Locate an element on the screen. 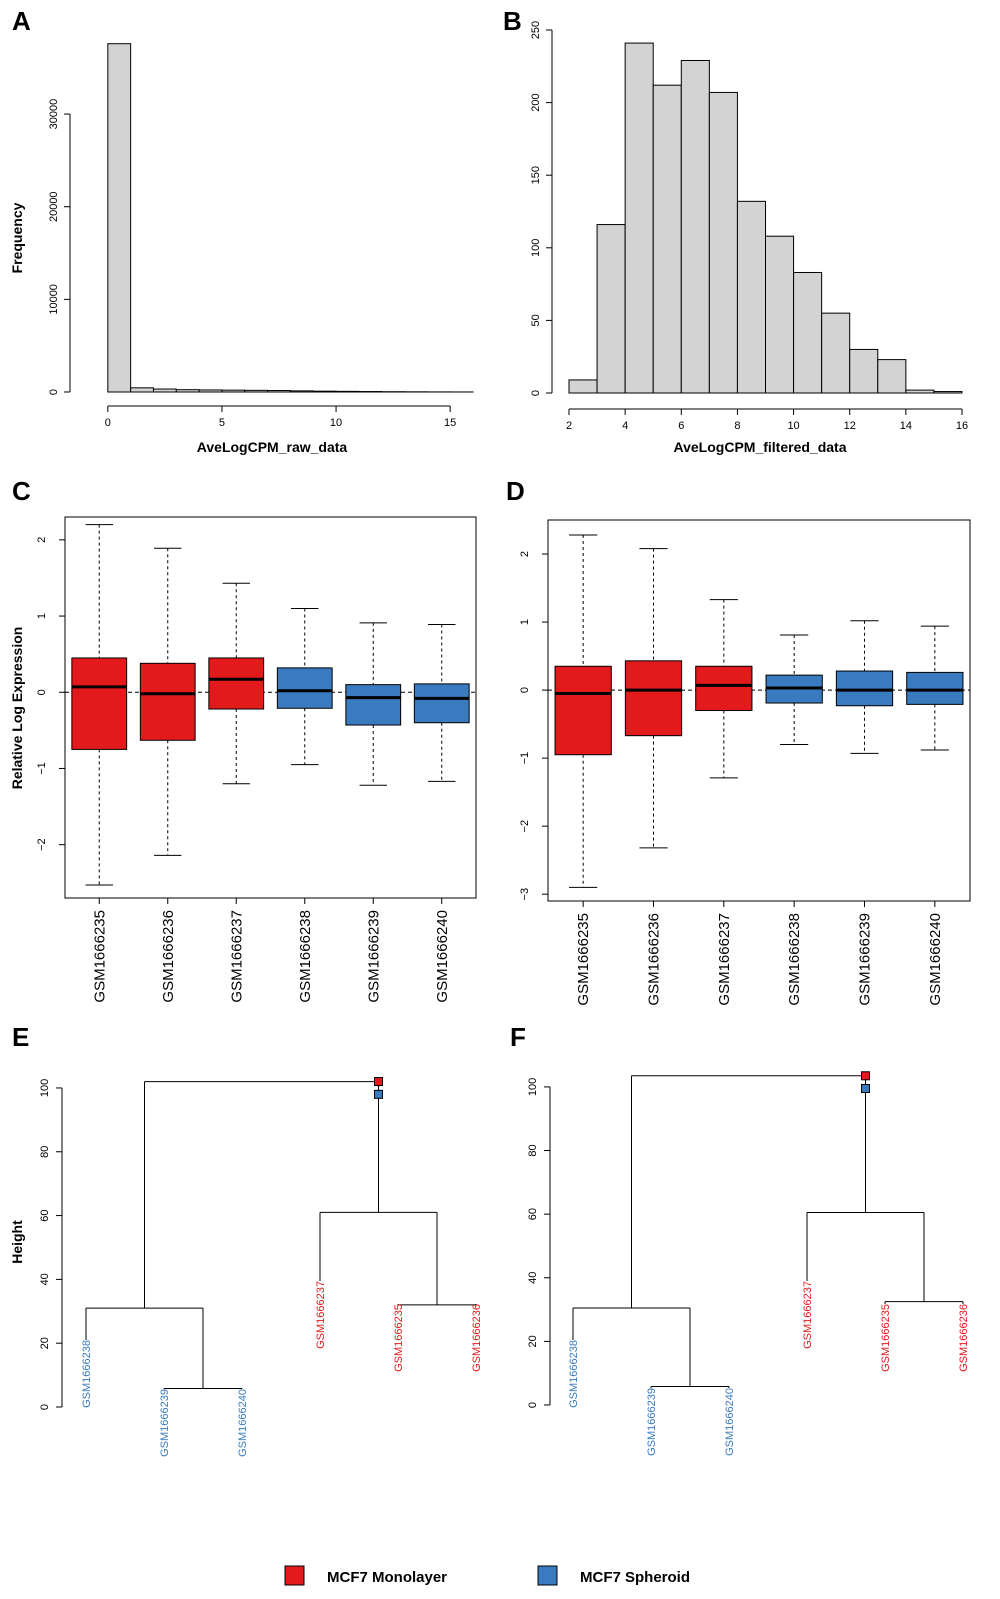 The image size is (1000, 1599). y-tick-label: 80 is located at coordinates (45, 1152).